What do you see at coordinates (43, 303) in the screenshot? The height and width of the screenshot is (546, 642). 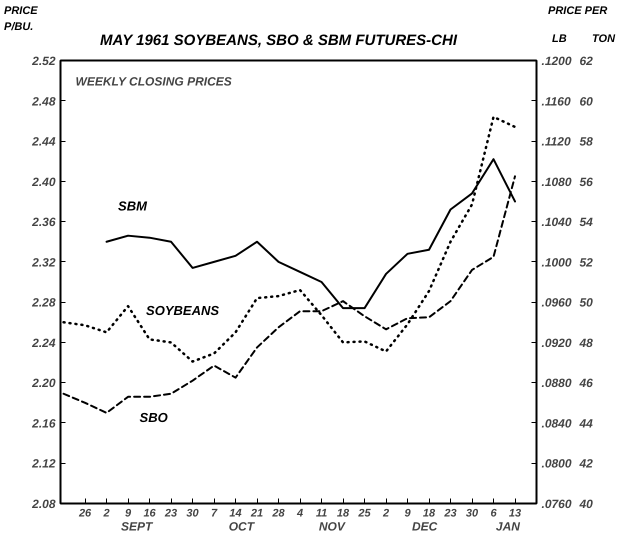 I see `y-tick-label: 2.28` at bounding box center [43, 303].